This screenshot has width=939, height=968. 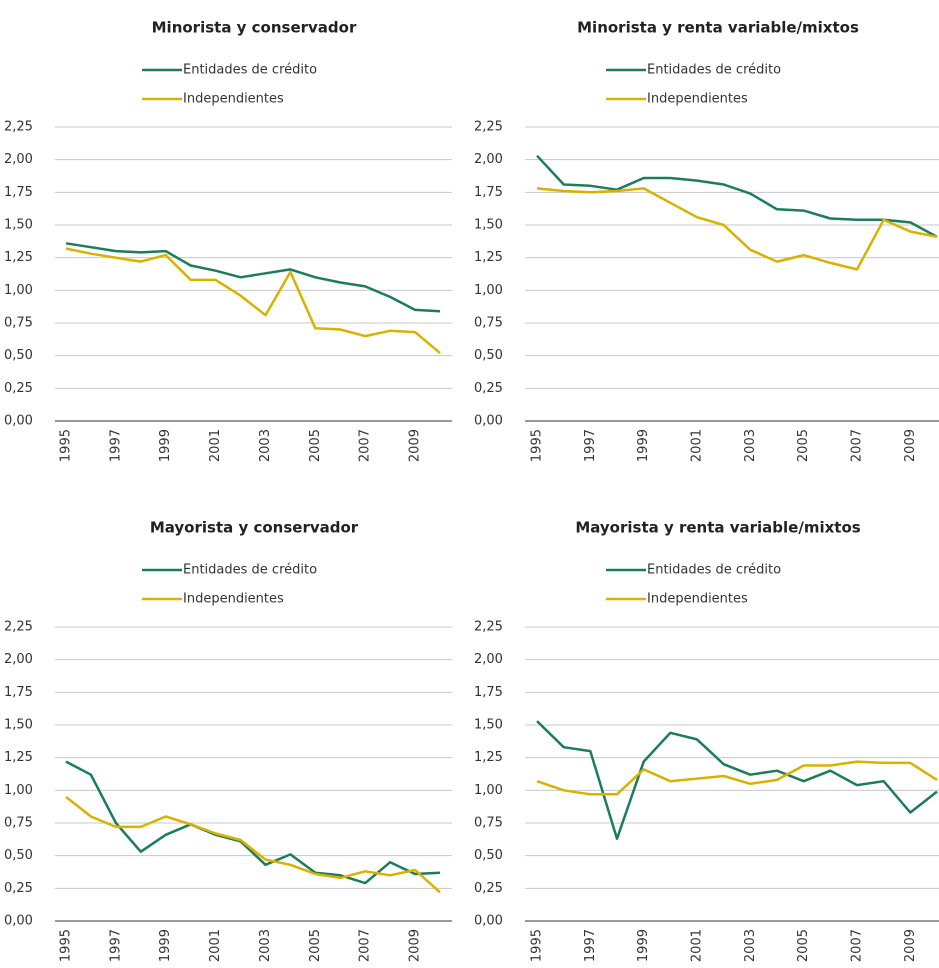 I want to click on chart-title: Minorista y renta variable/mixtos, so click(x=718, y=28).